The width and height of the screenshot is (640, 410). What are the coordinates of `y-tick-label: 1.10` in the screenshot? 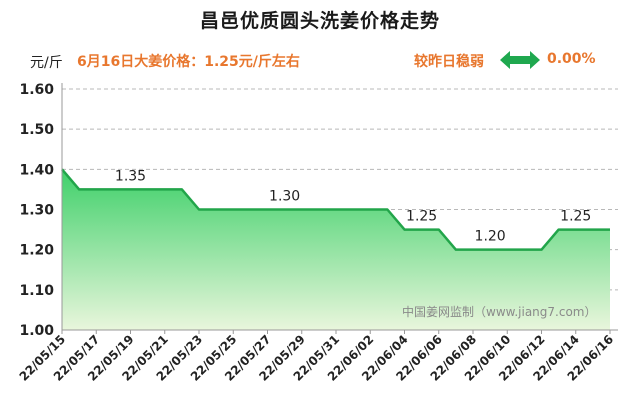 It's located at (36, 291).